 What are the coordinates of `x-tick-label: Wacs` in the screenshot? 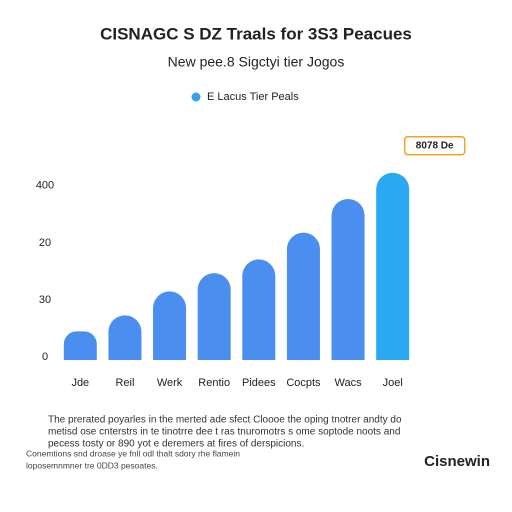 It's located at (349, 383).